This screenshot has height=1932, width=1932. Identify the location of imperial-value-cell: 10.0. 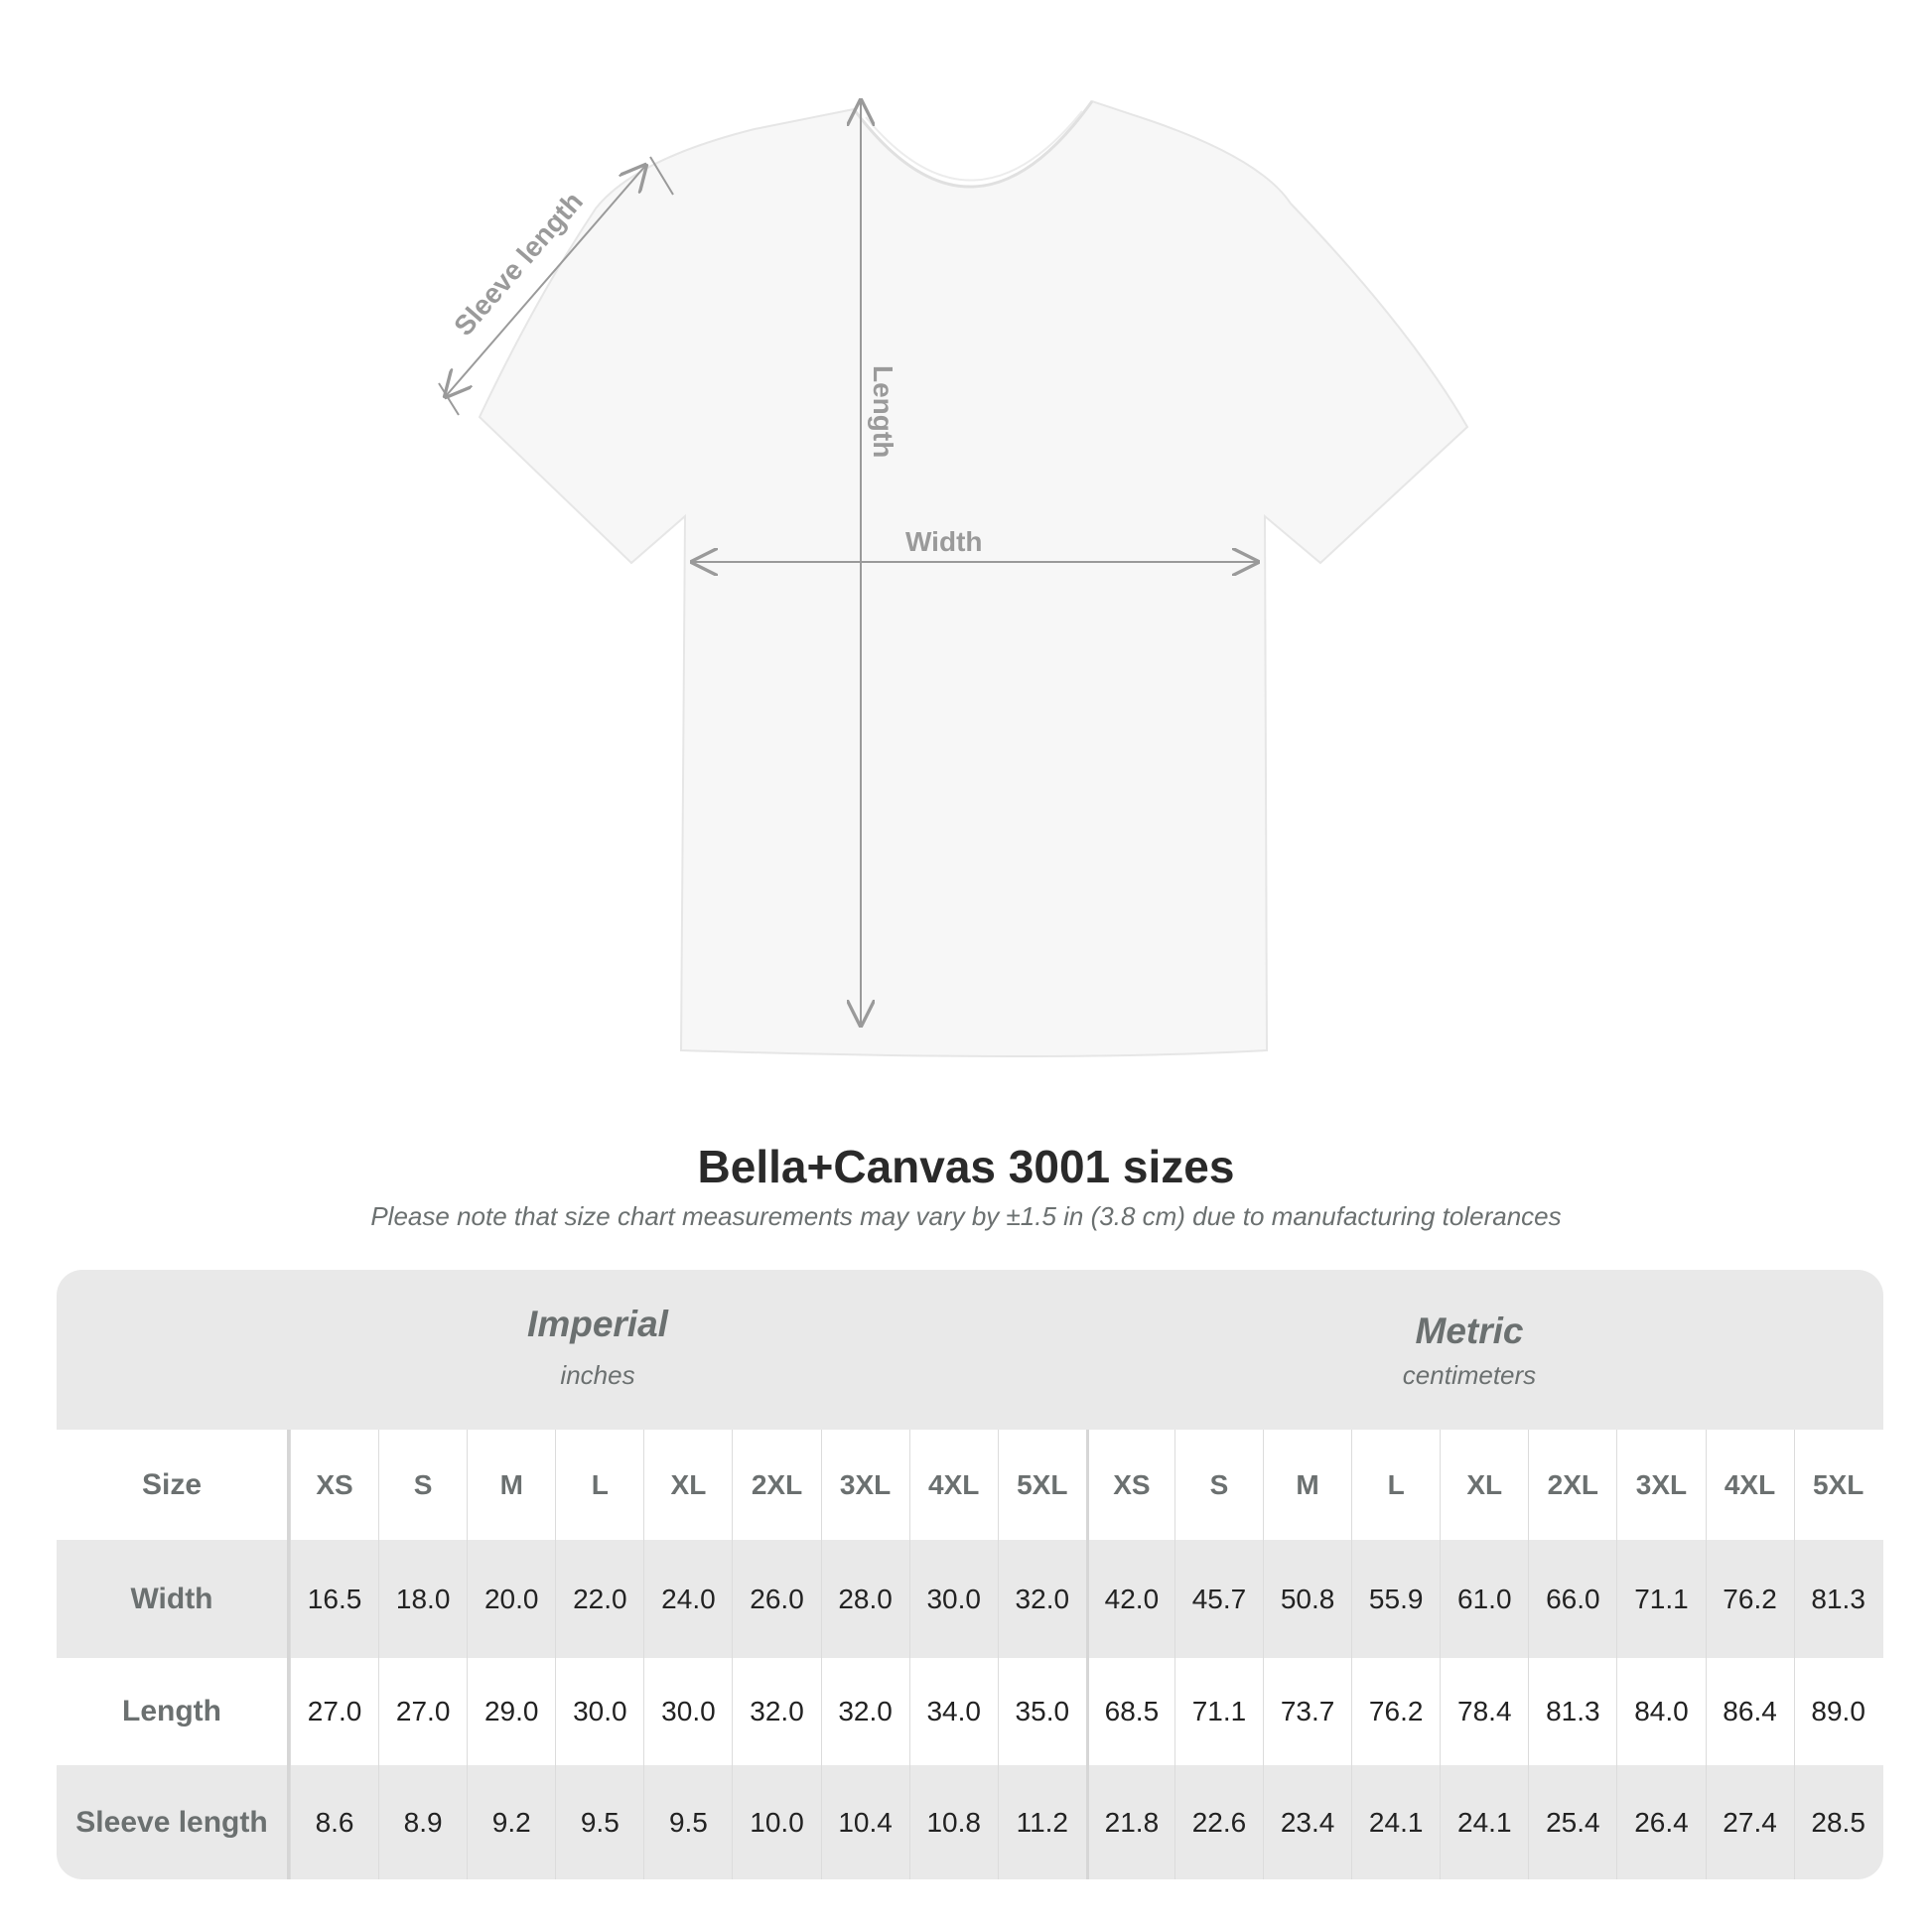
(776, 1822).